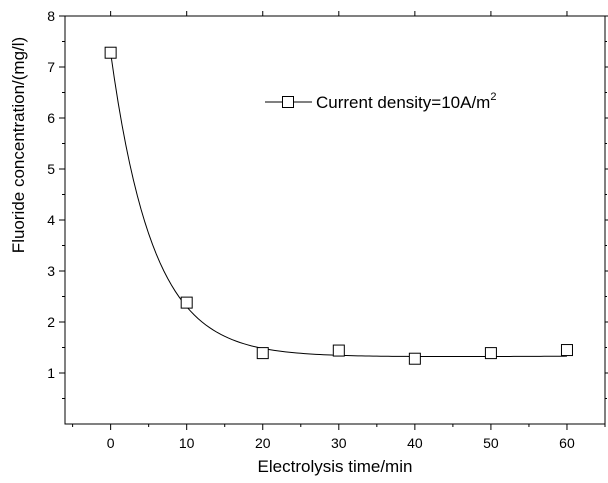 This screenshot has width=608, height=483. I want to click on y-axis-tick-labels: 1 2 3 4 5 6 7 8, so click(51, 194).